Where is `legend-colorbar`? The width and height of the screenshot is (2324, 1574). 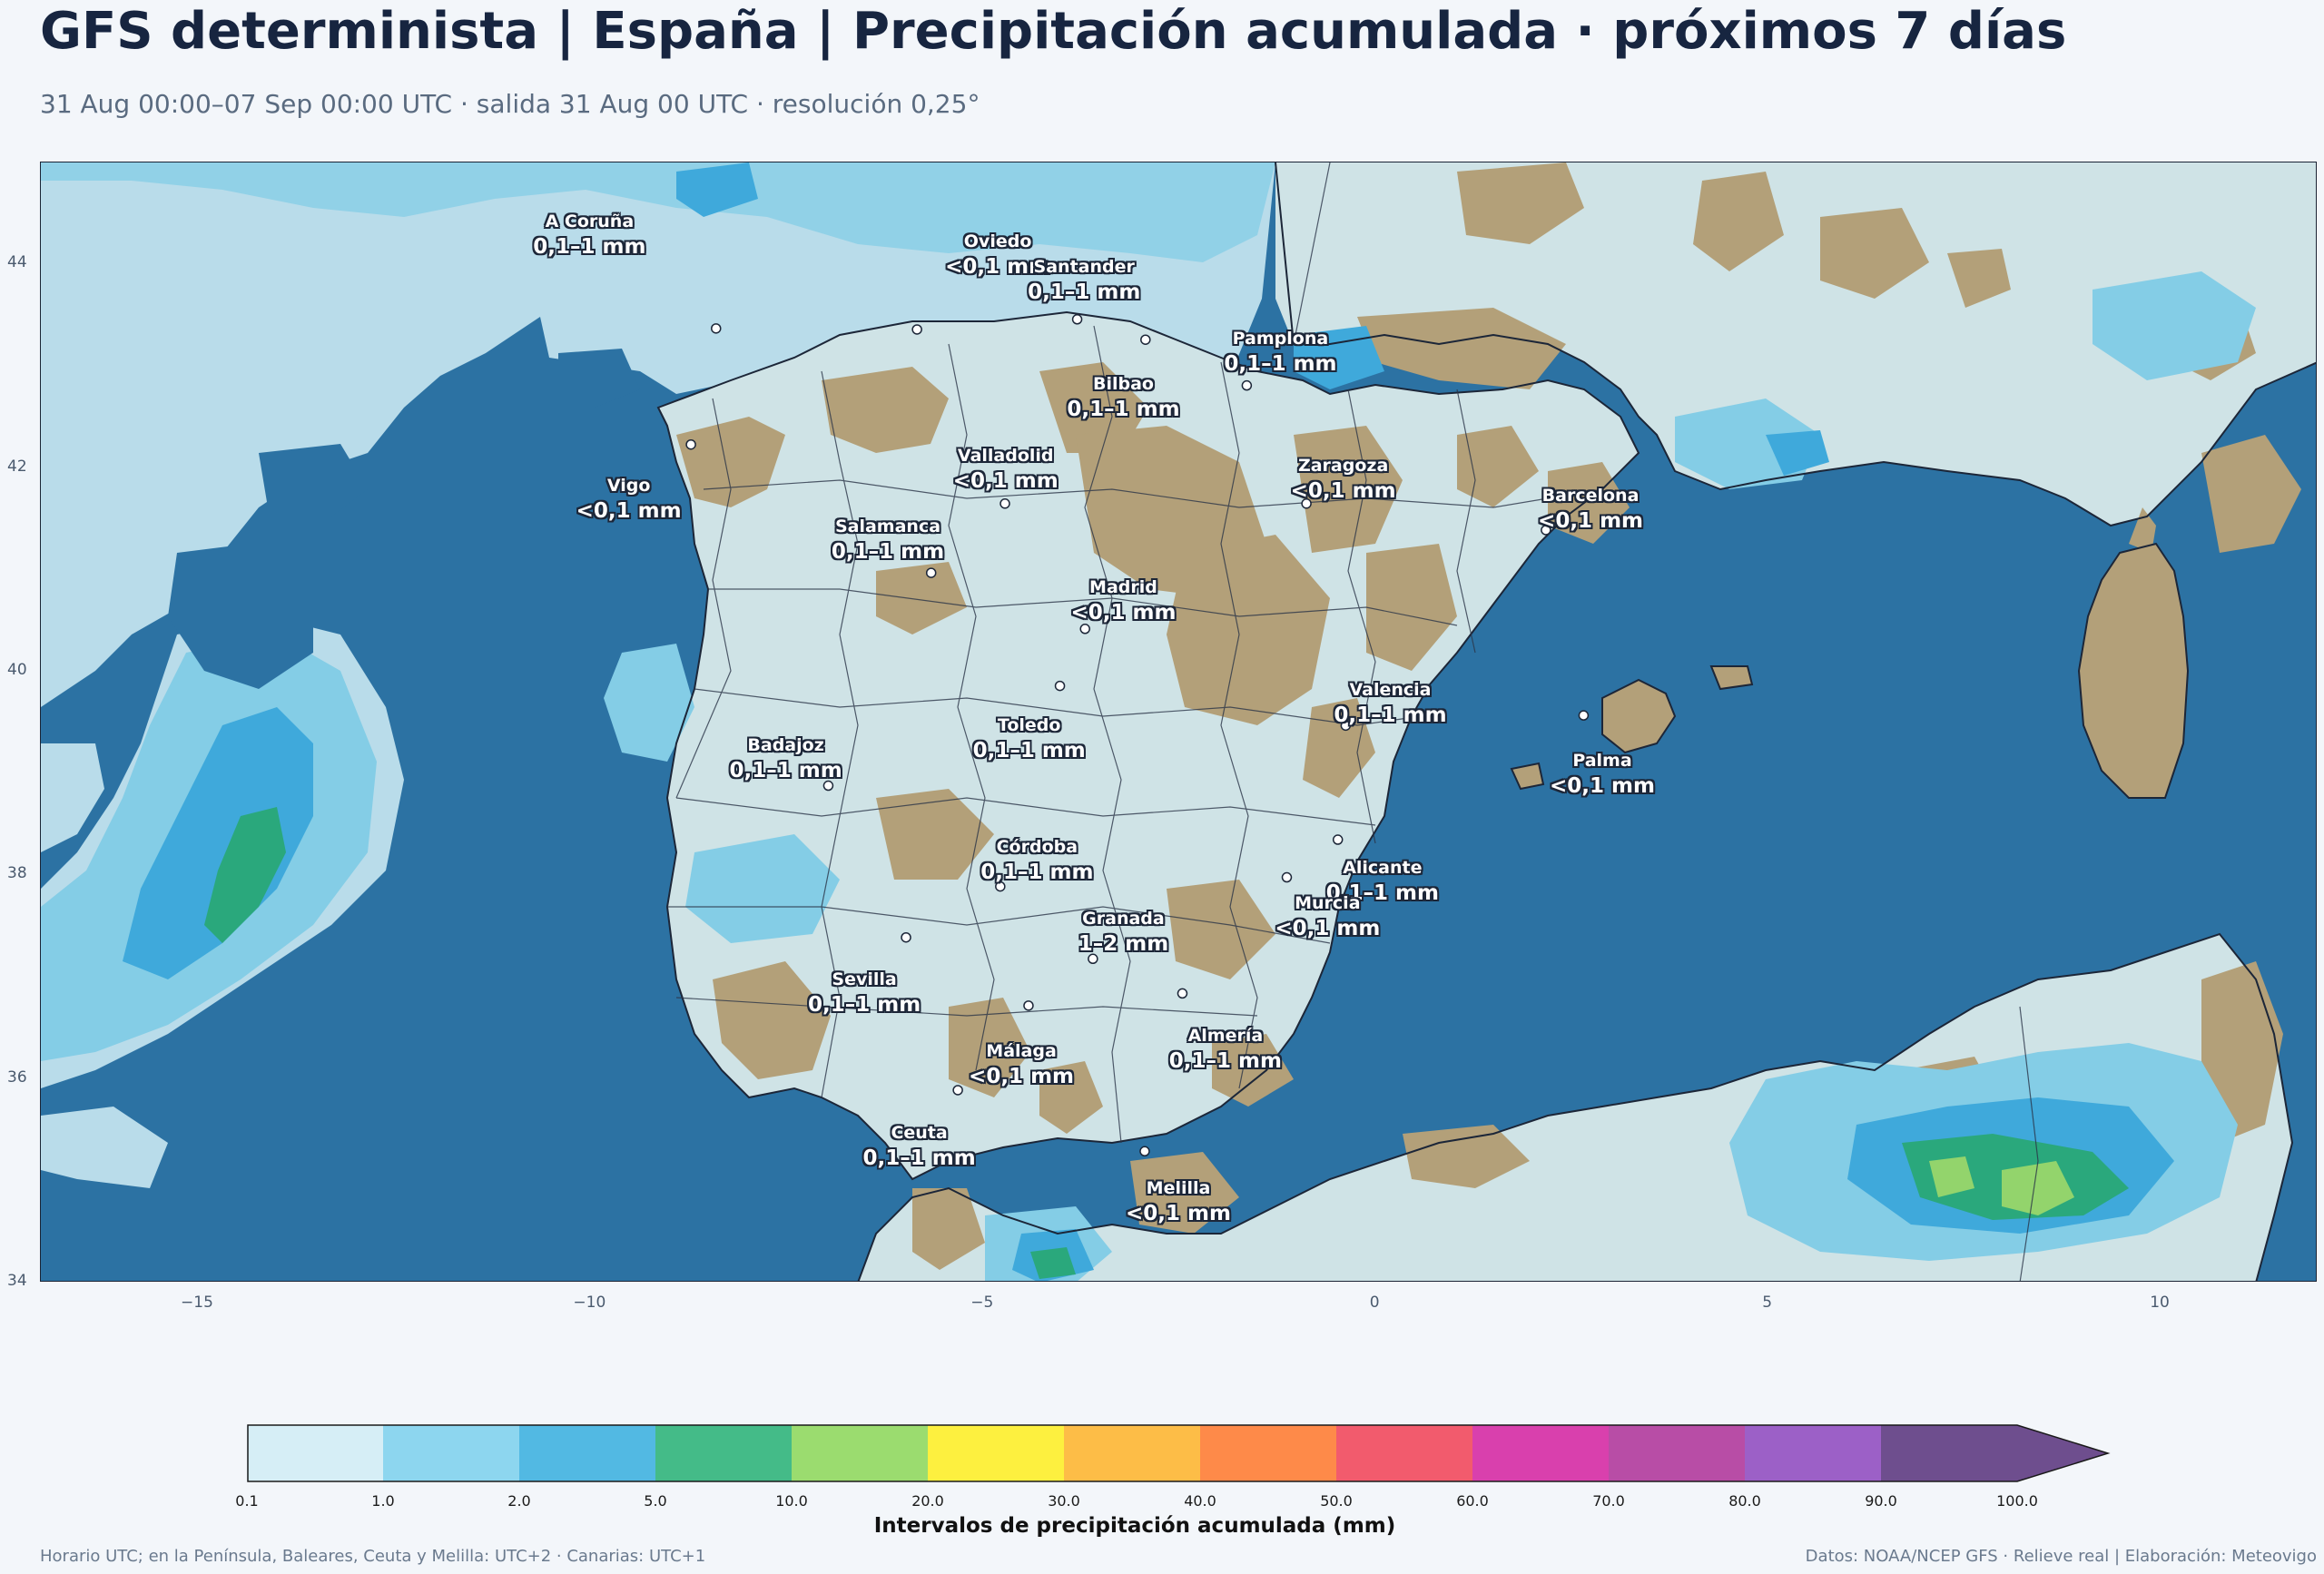 legend-colorbar is located at coordinates (1179, 1453).